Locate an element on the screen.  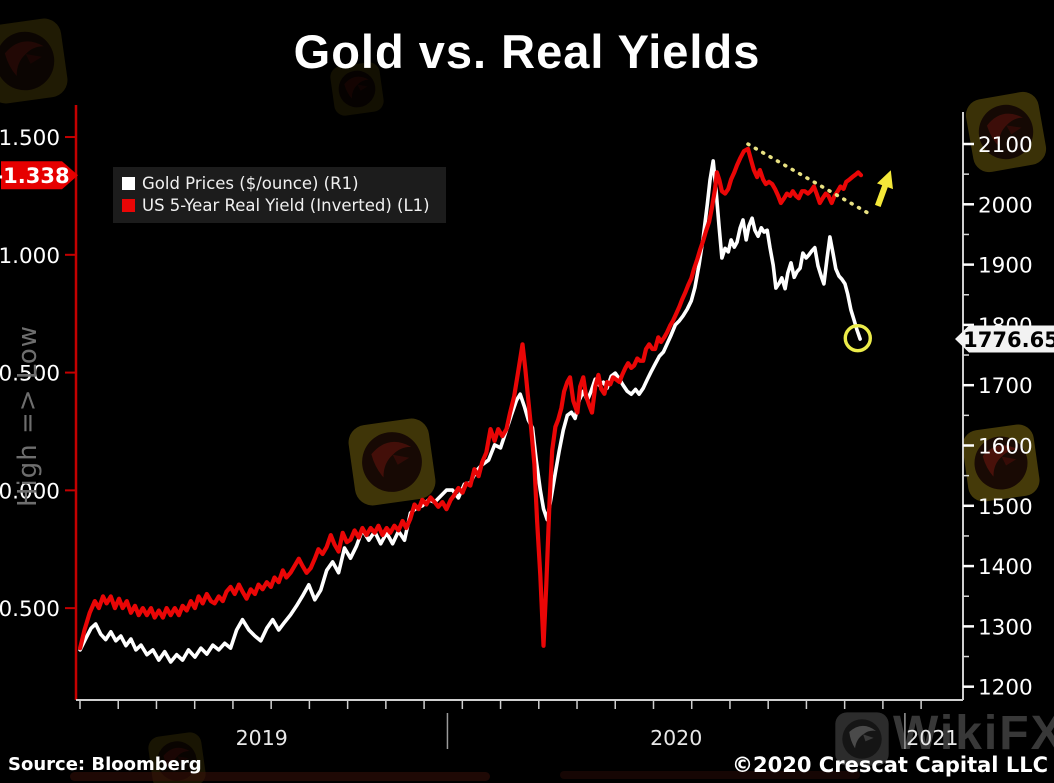
chart-title: Gold vs. Real Yields is located at coordinates (527, 51).